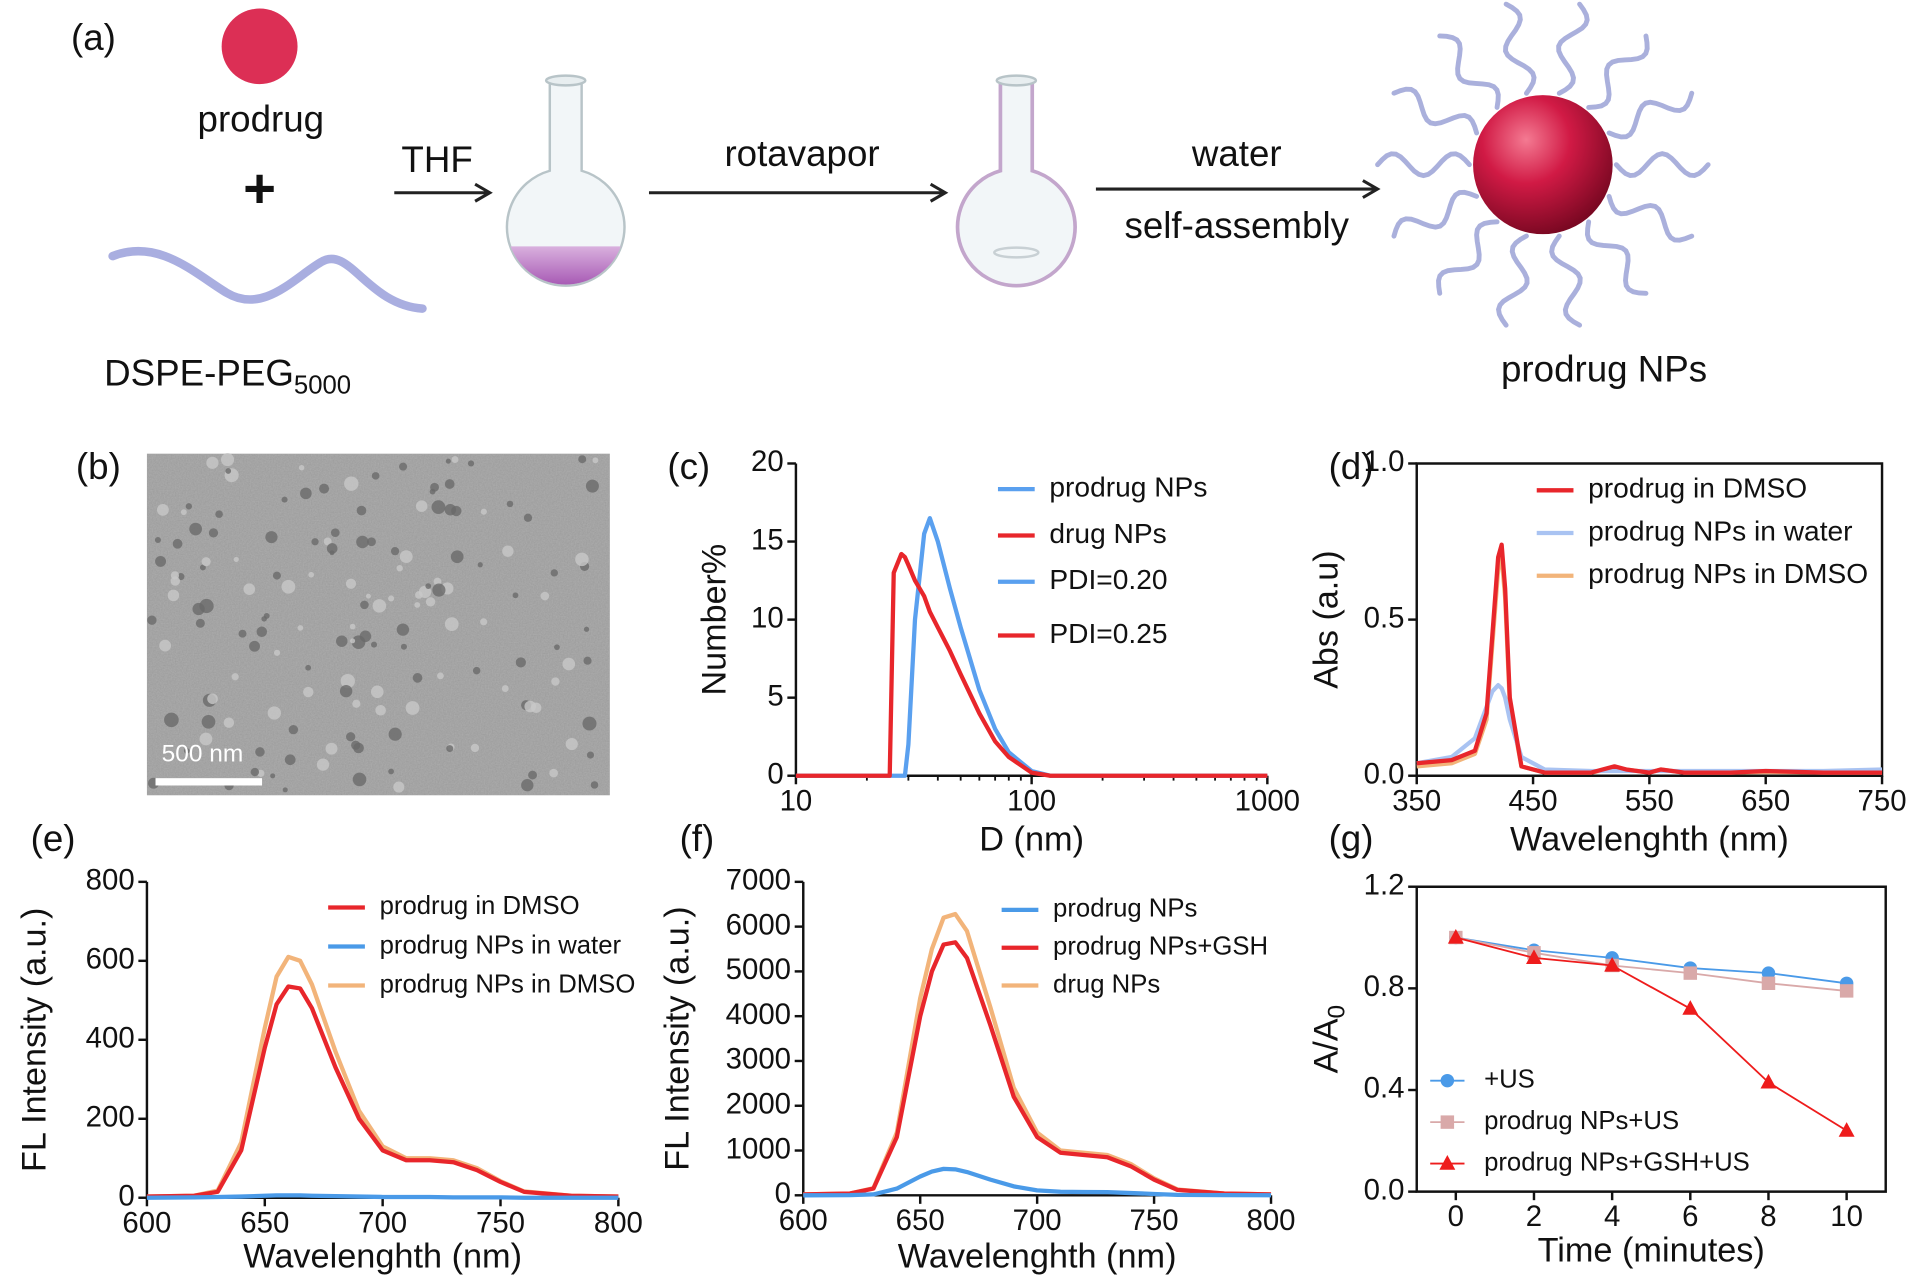 Image resolution: width=1920 pixels, height=1288 pixels. I want to click on axis-frame, so click(1651, 1039).